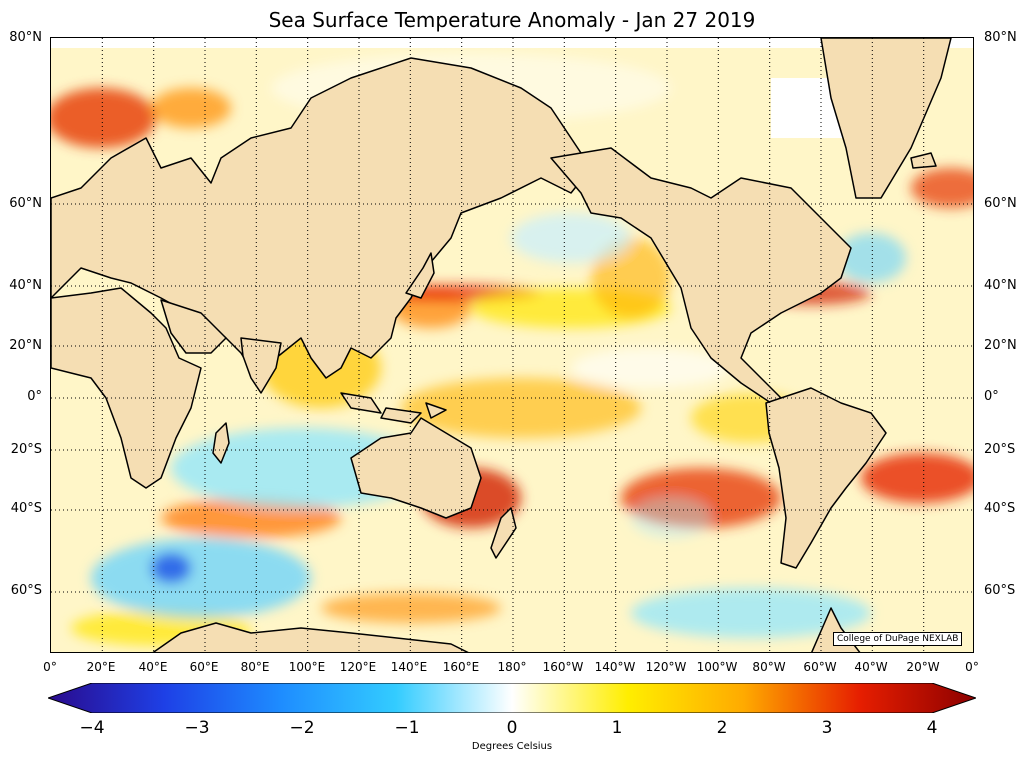  I want to click on australia-land, so click(416, 468).